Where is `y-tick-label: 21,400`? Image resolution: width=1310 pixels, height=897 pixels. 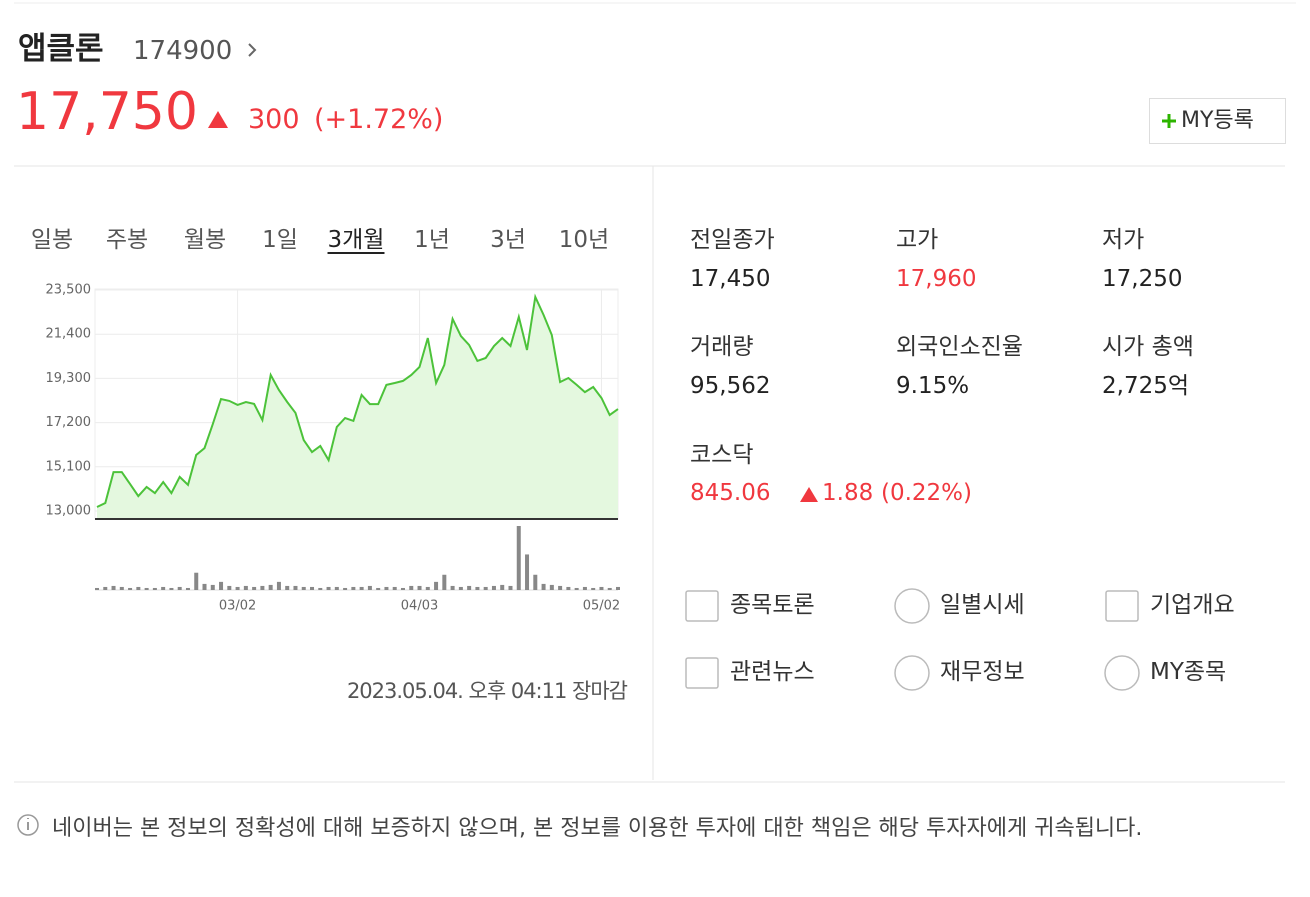 y-tick-label: 21,400 is located at coordinates (69, 334).